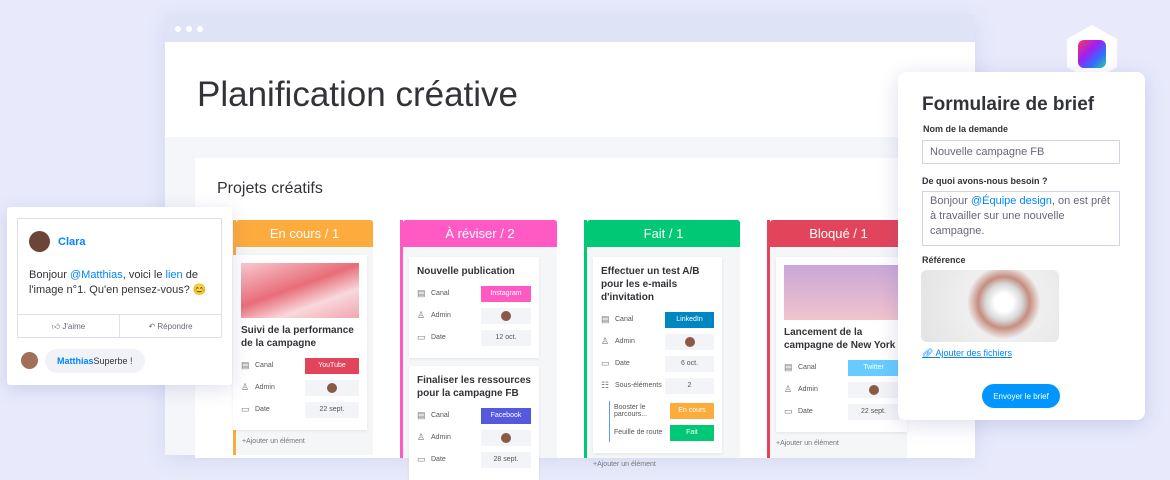 This screenshot has height=480, width=1170. I want to click on subitem-row: Booster le parcours... En cours, so click(664, 410).